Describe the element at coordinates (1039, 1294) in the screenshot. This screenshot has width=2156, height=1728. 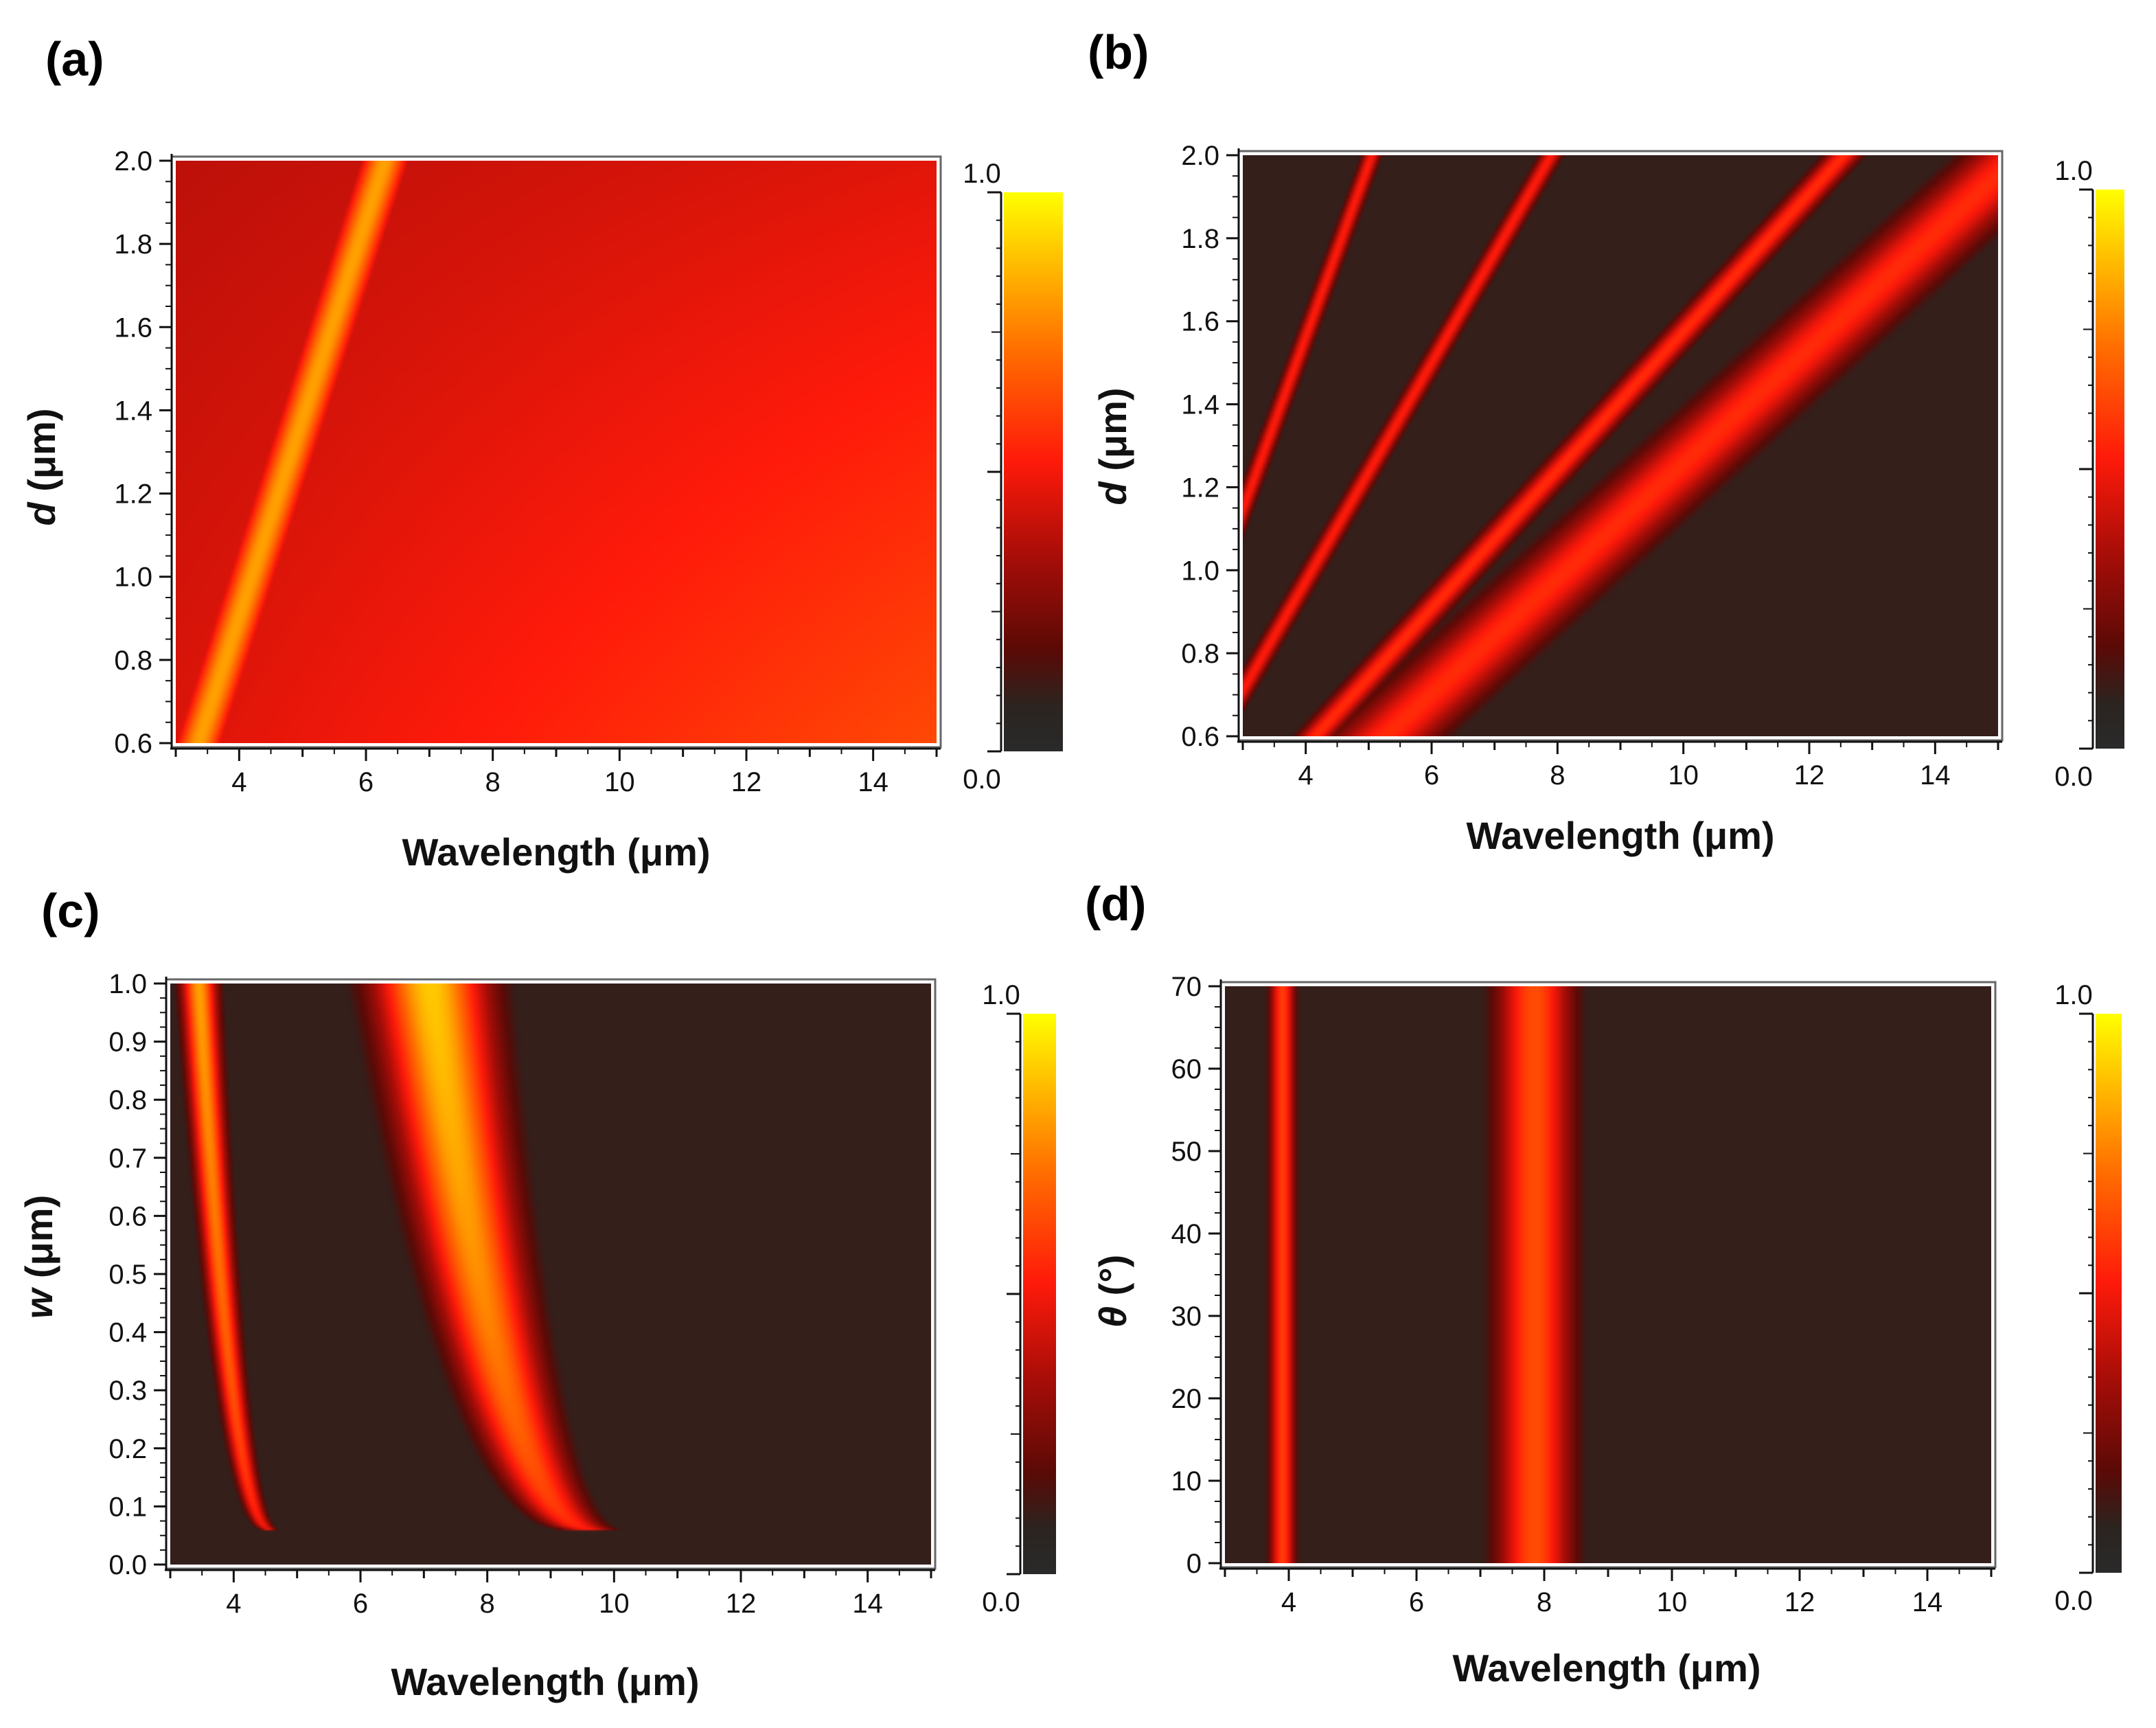
I see `colorbar-gradient-c` at that location.